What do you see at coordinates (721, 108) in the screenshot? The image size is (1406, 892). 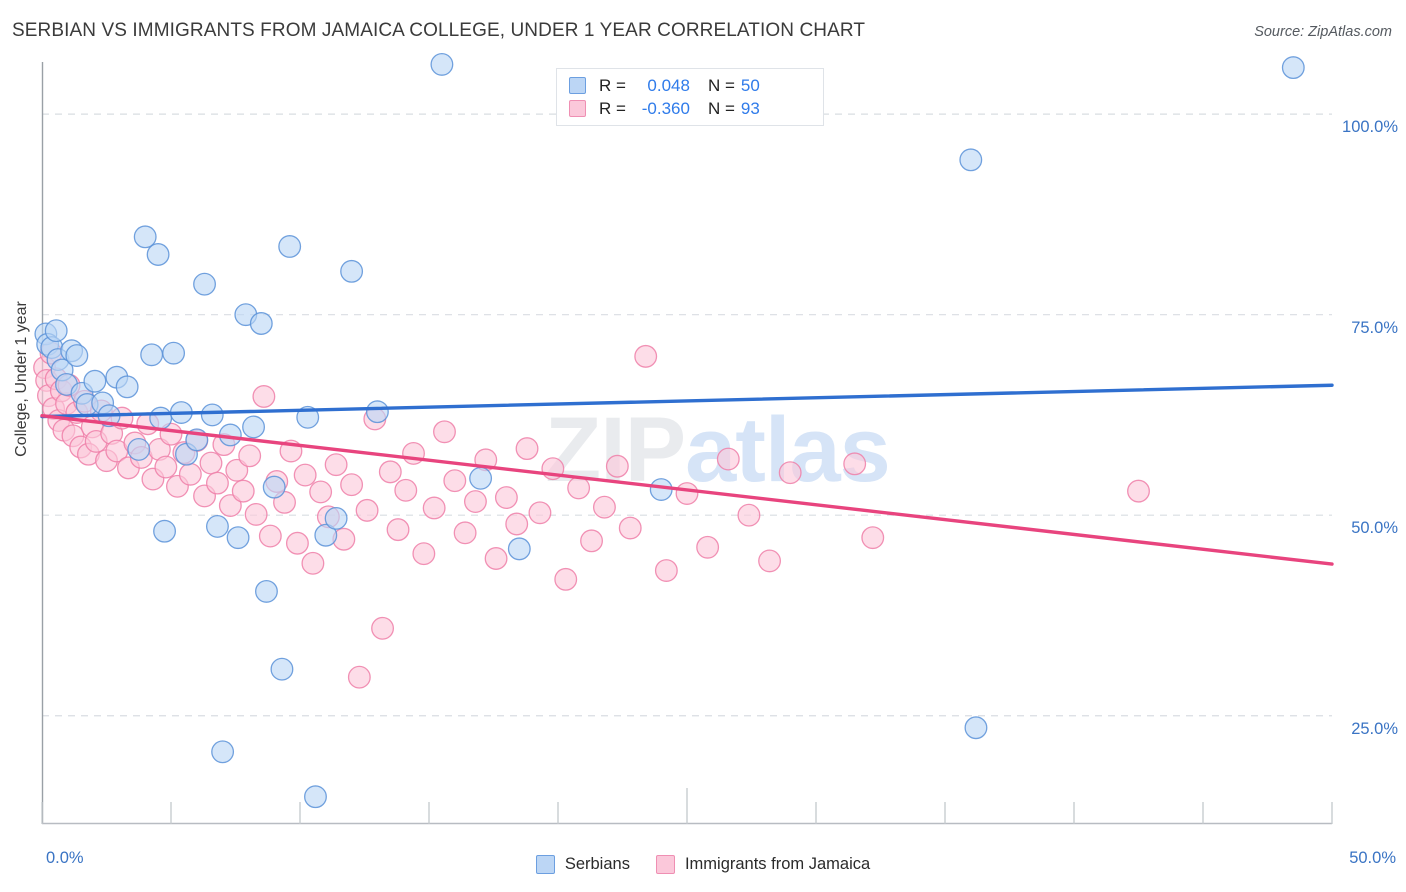 I see `stats-n-label-jamaica: N =` at bounding box center [721, 108].